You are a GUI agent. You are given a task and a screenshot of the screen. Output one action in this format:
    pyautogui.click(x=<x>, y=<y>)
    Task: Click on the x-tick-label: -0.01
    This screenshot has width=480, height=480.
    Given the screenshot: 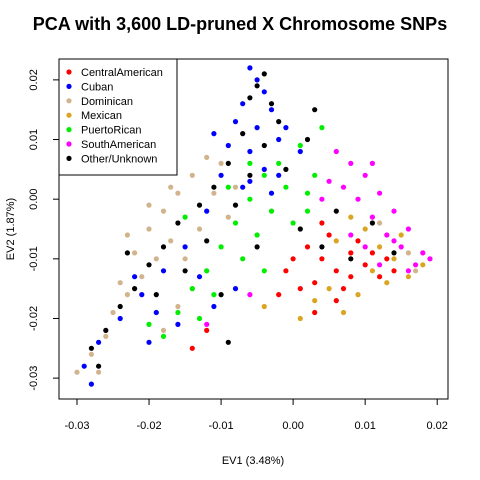 What is the action you would take?
    pyautogui.click(x=221, y=426)
    